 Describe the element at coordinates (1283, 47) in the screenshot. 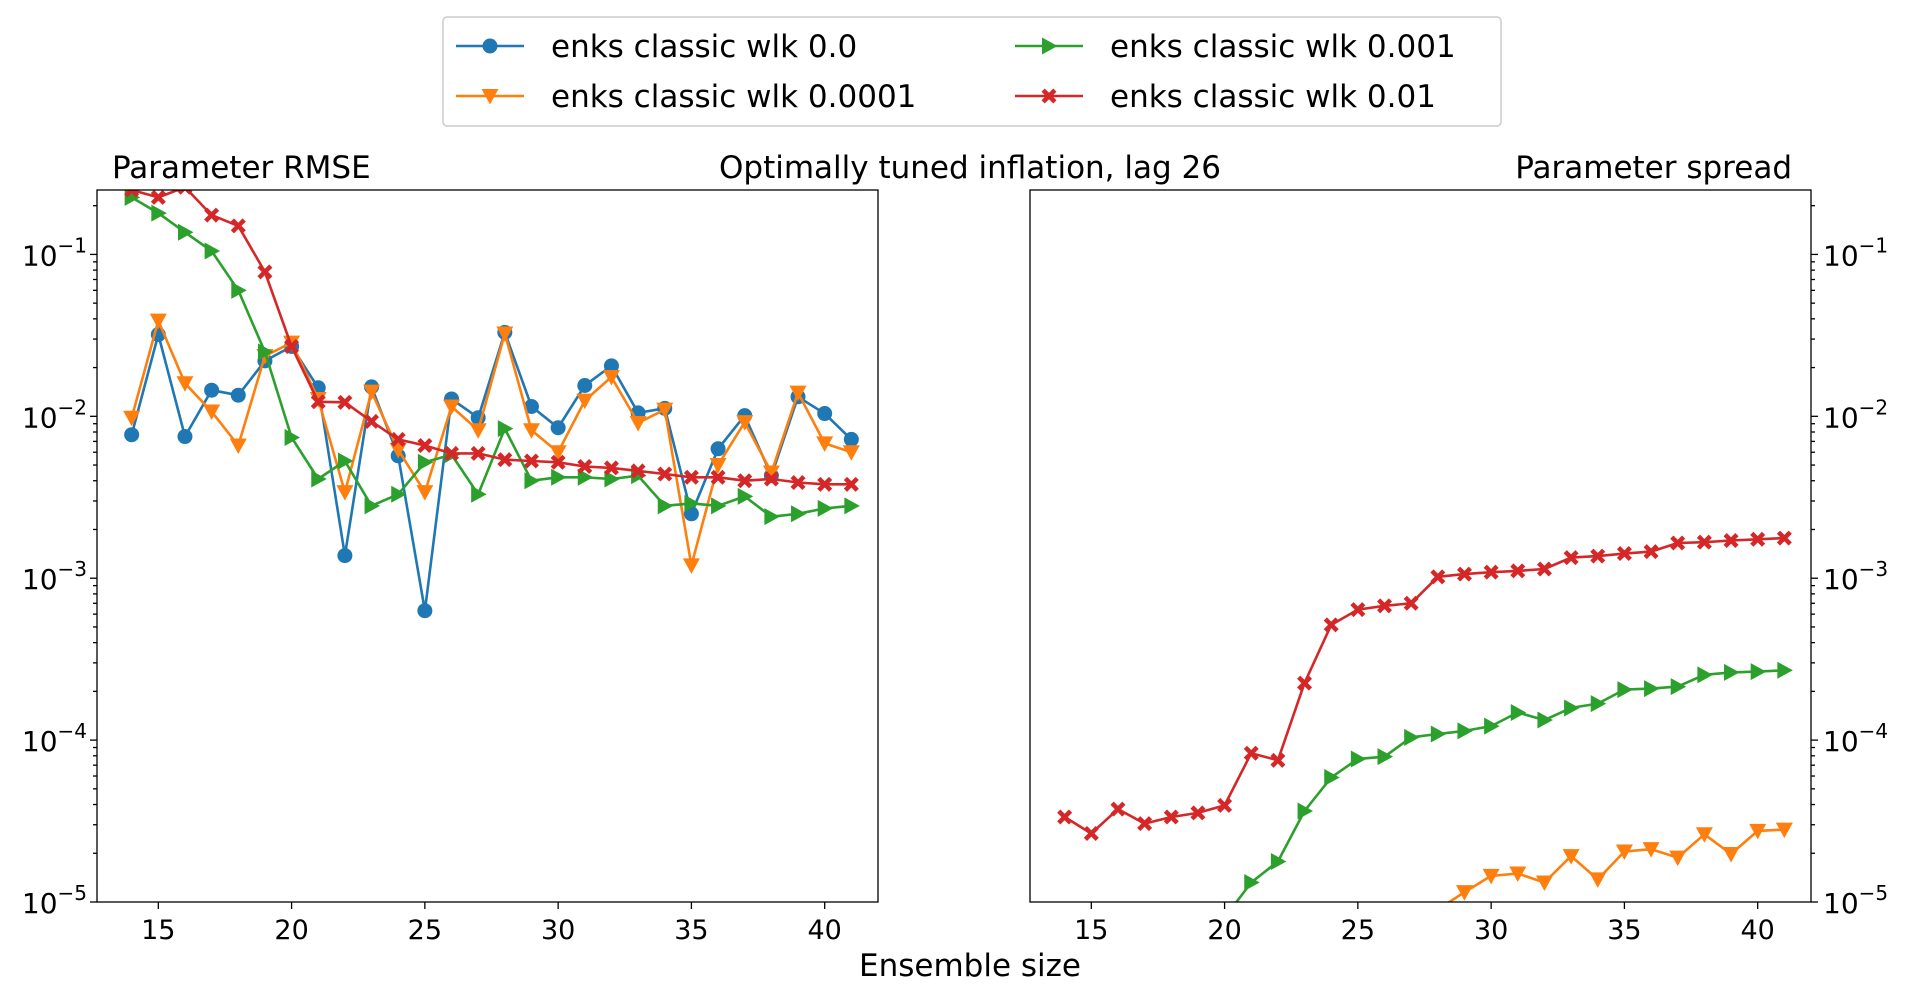

I see `legend-label: enks classic wlk 0.001` at that location.